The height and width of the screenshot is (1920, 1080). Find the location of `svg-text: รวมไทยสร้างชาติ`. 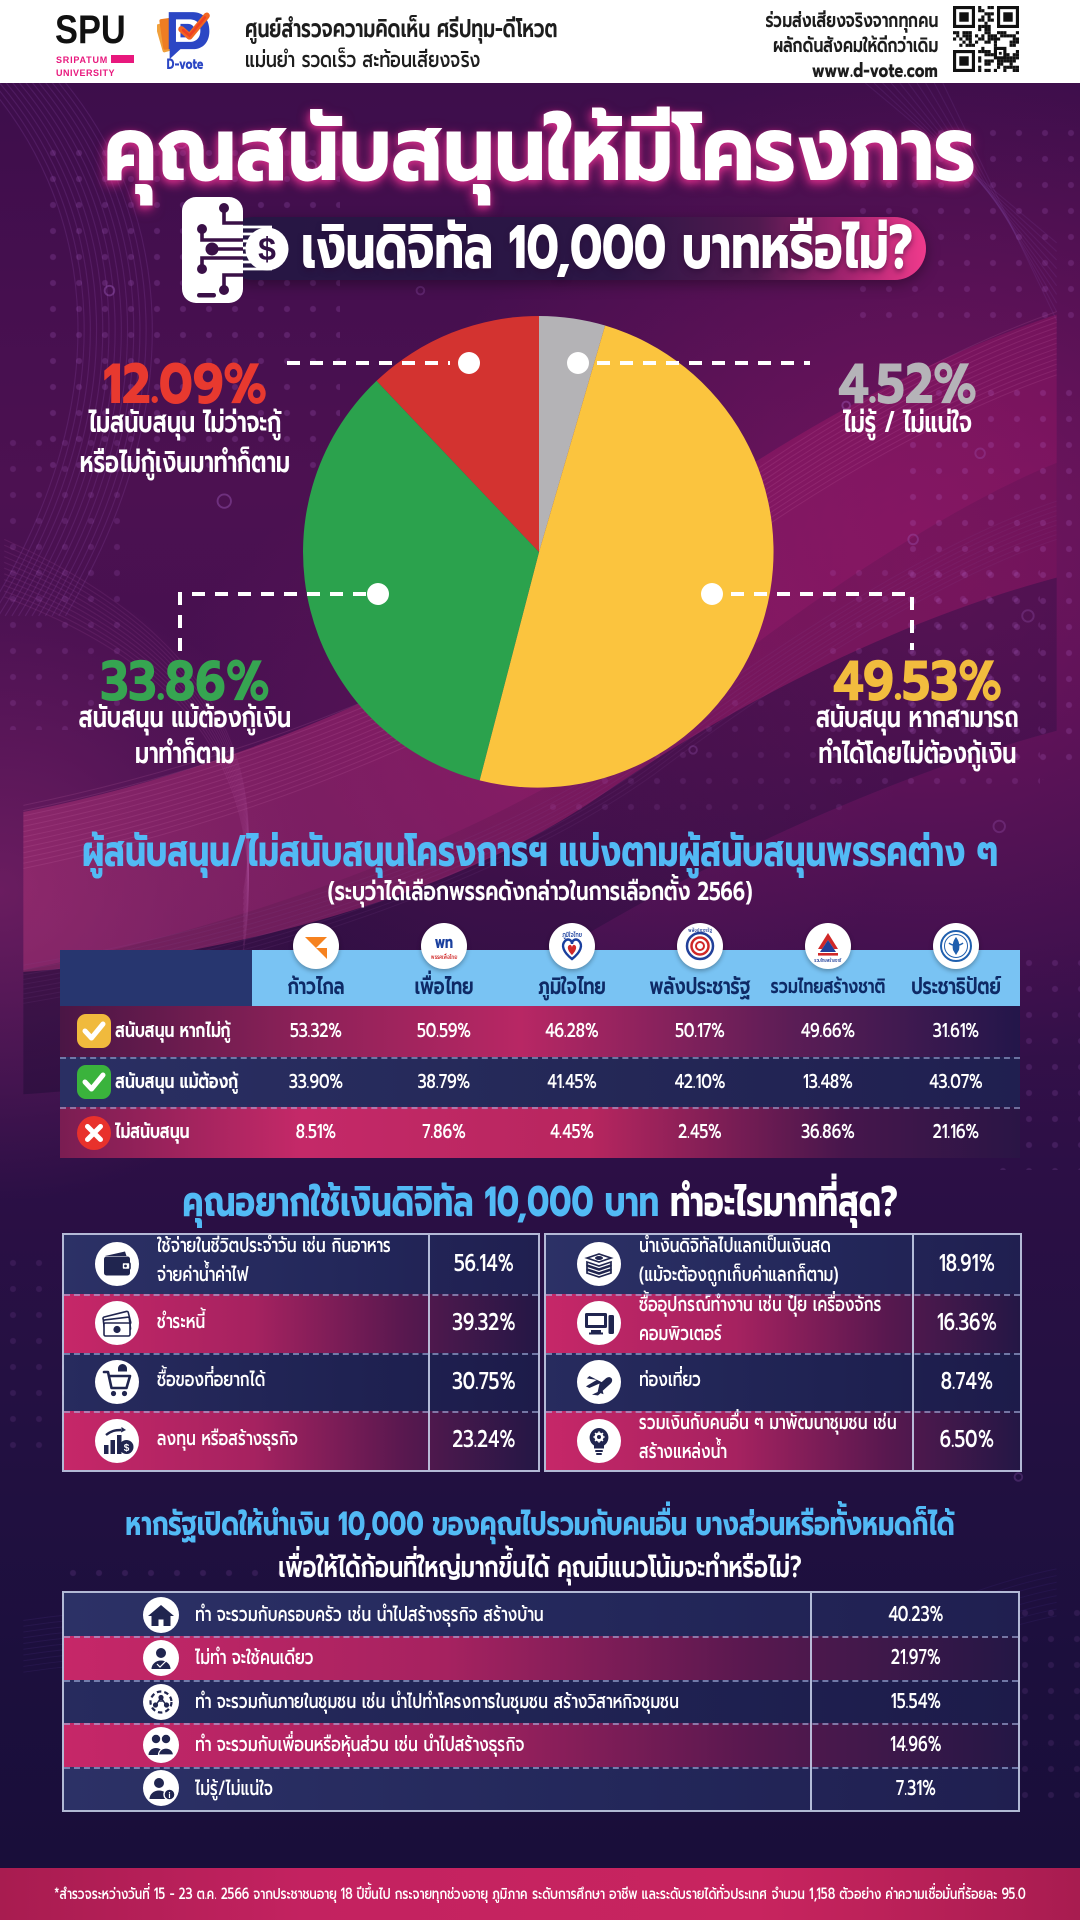

svg-text: รวมไทยสร้างชาติ is located at coordinates (828, 961).